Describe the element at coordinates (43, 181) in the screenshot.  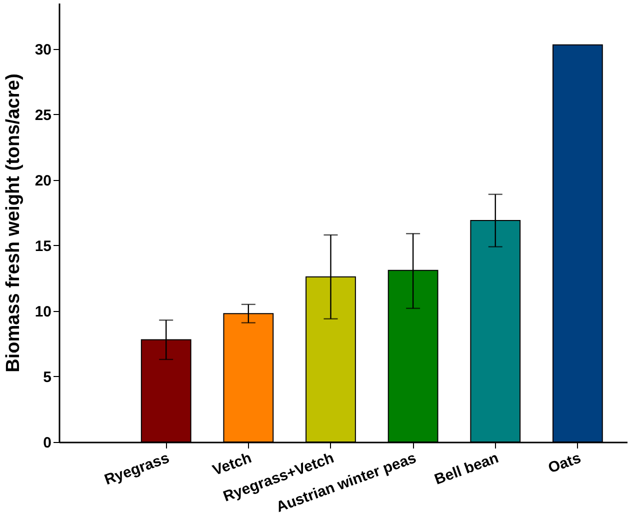
I see `y-tick-label: 20` at that location.